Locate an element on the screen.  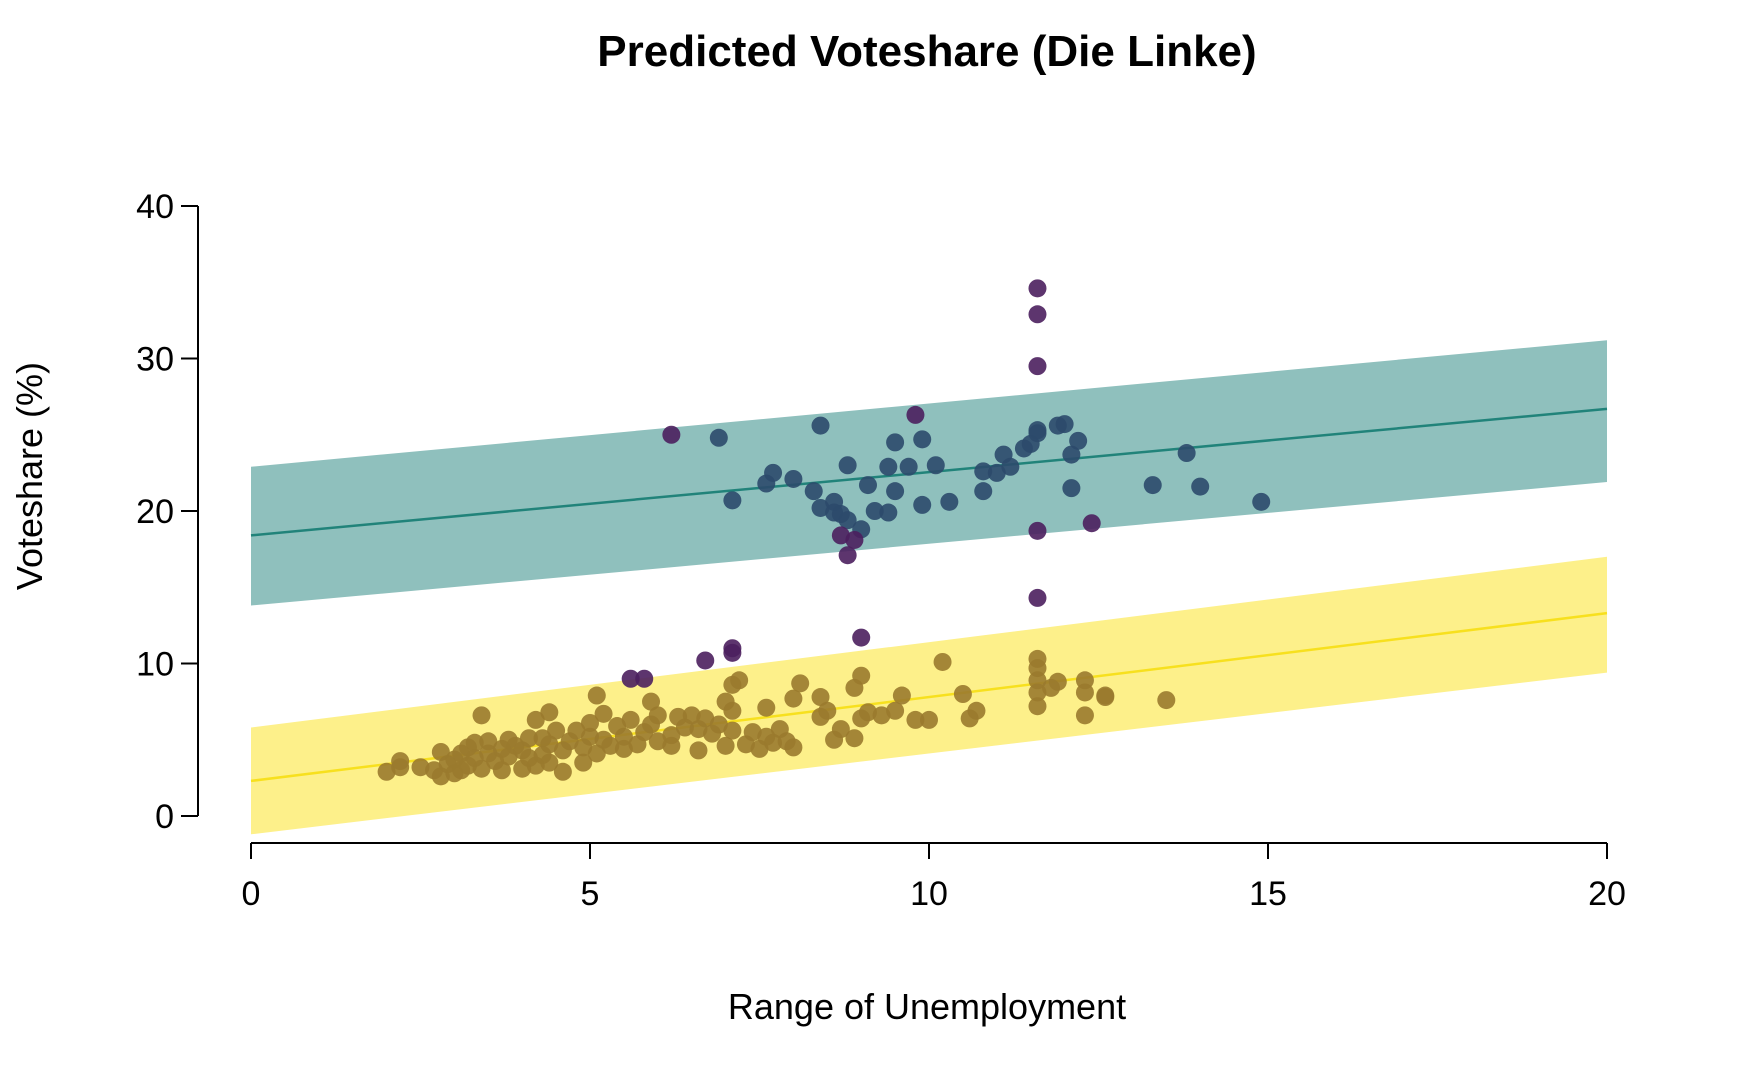
y-tick-label: 0 is located at coordinates (164, 817).